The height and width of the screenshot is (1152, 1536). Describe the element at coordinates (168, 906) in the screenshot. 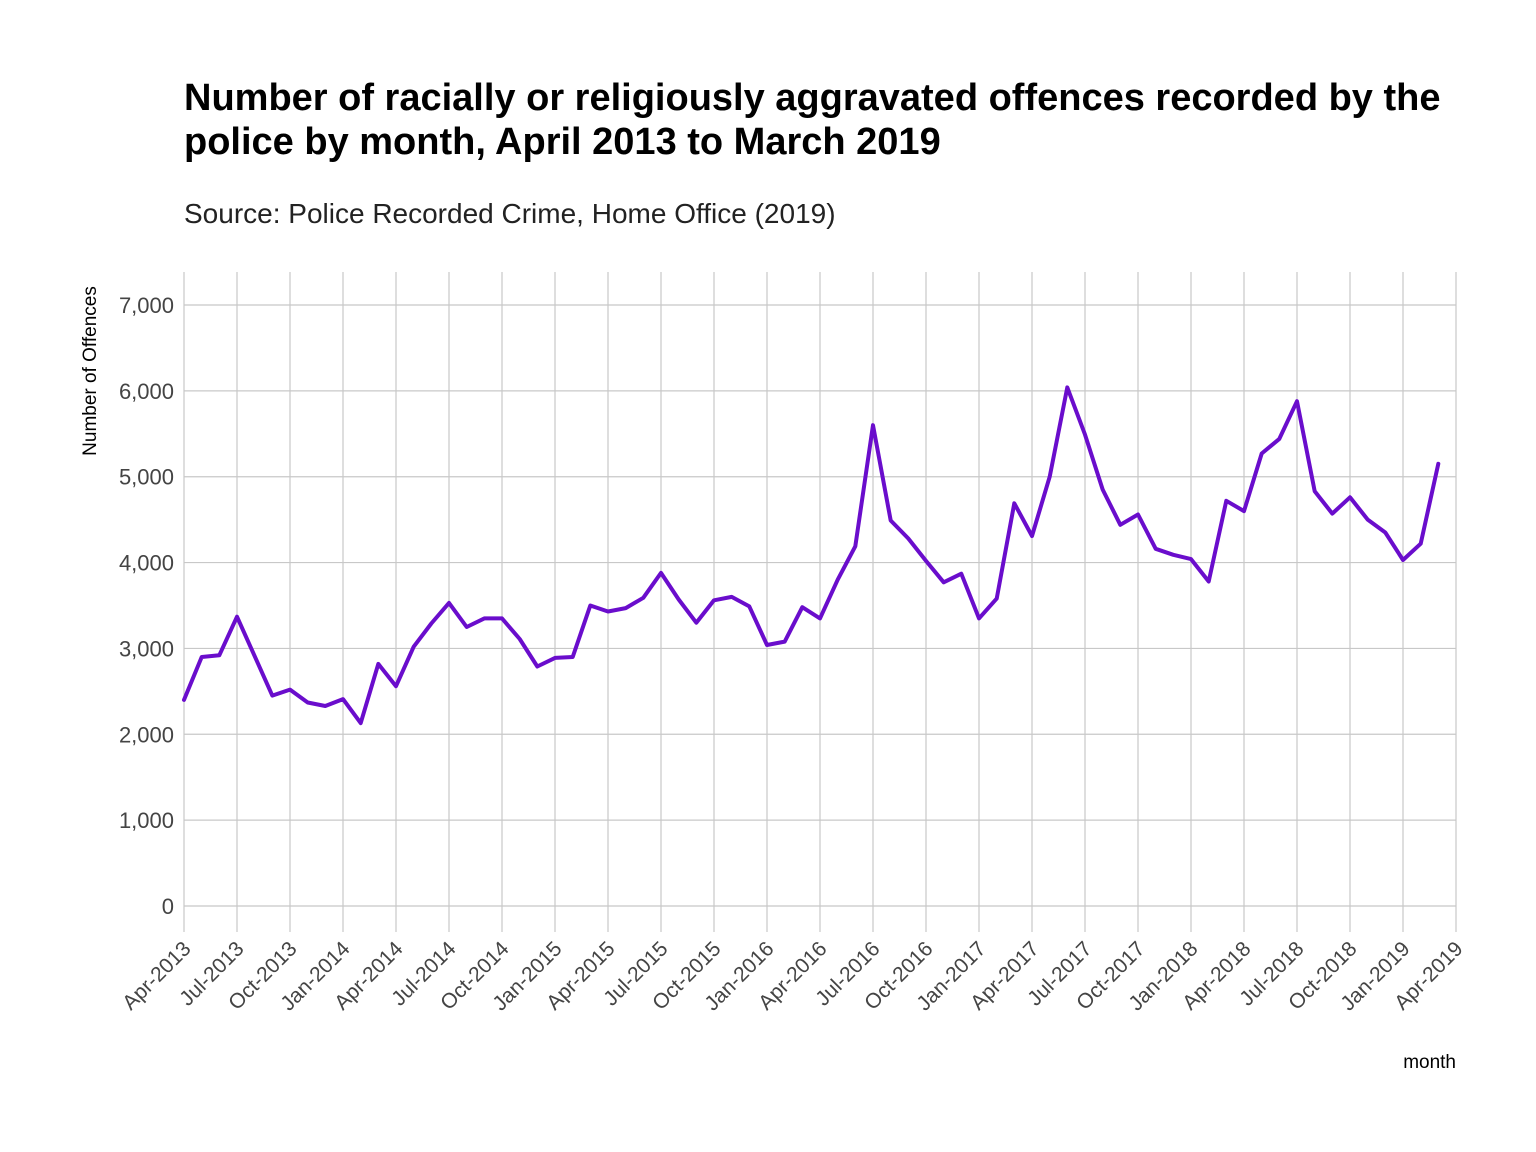

I see `y-tick-label: 0` at that location.